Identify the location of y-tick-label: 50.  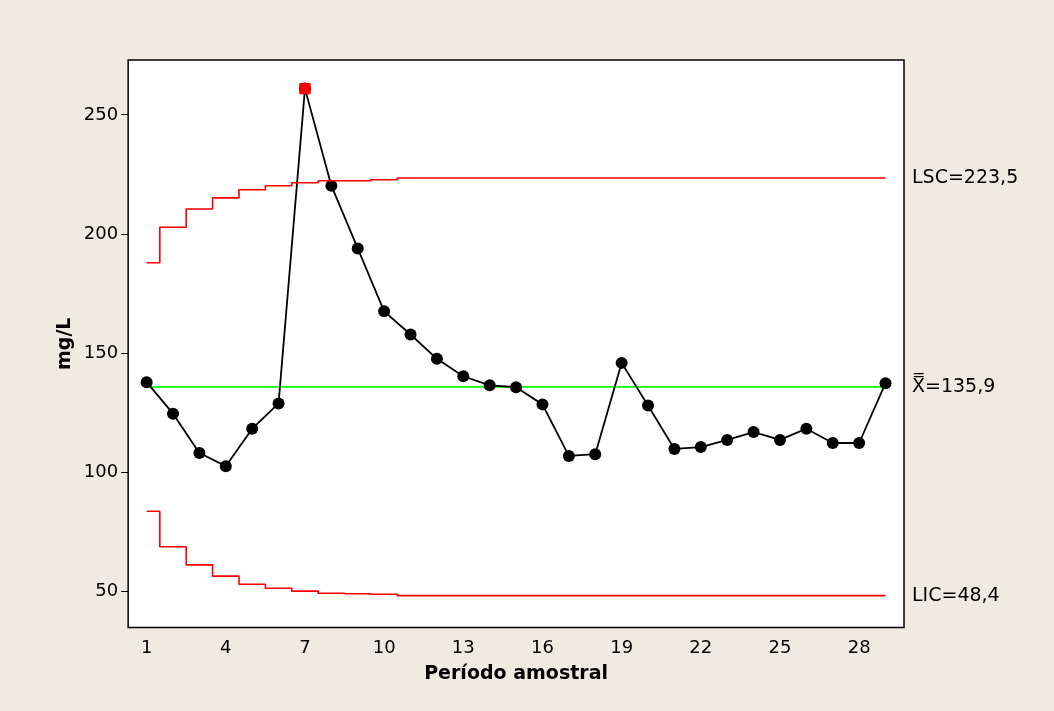
(107, 590).